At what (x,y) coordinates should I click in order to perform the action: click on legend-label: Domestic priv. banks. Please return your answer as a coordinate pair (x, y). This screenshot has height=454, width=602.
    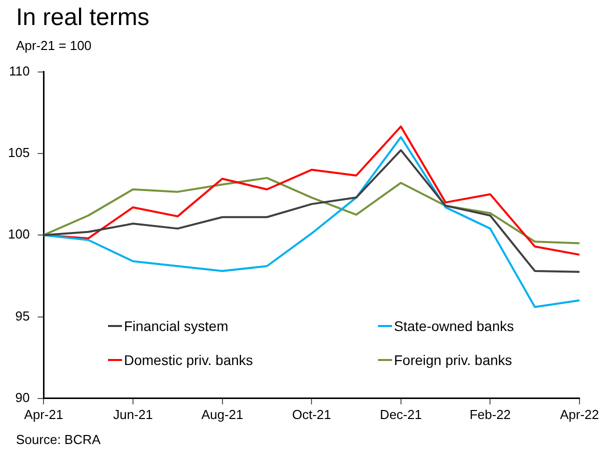
    Looking at the image, I should click on (188, 360).